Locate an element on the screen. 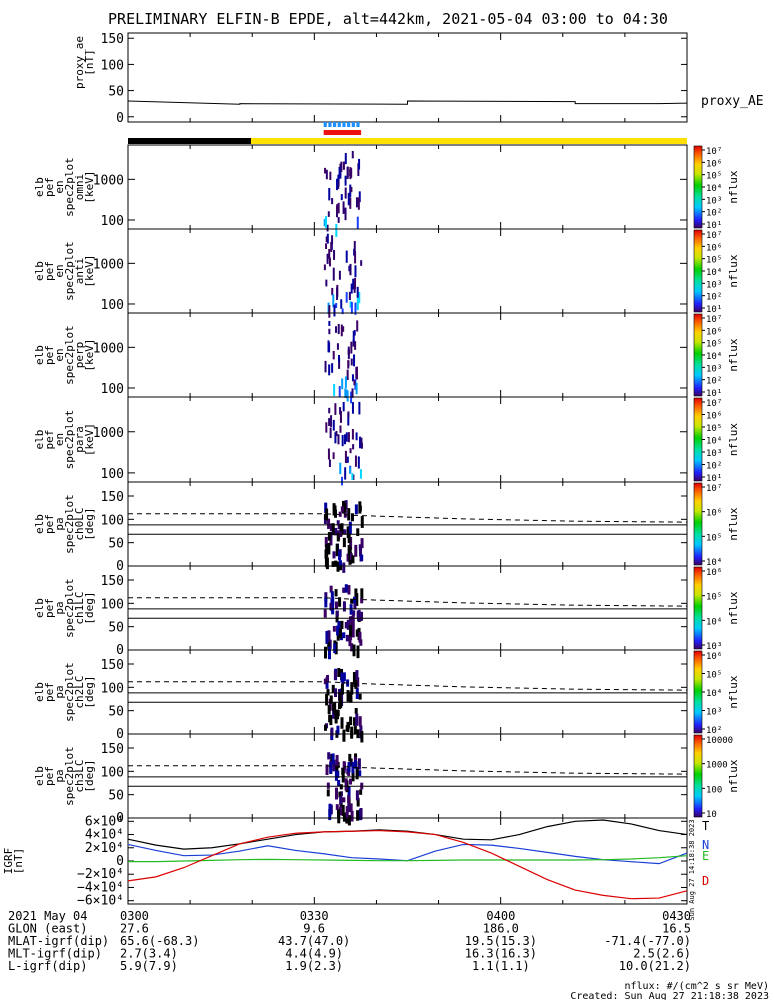 This screenshot has width=775, height=1004. x-row-label: MLT-igrf(dip) is located at coordinates (55, 954).